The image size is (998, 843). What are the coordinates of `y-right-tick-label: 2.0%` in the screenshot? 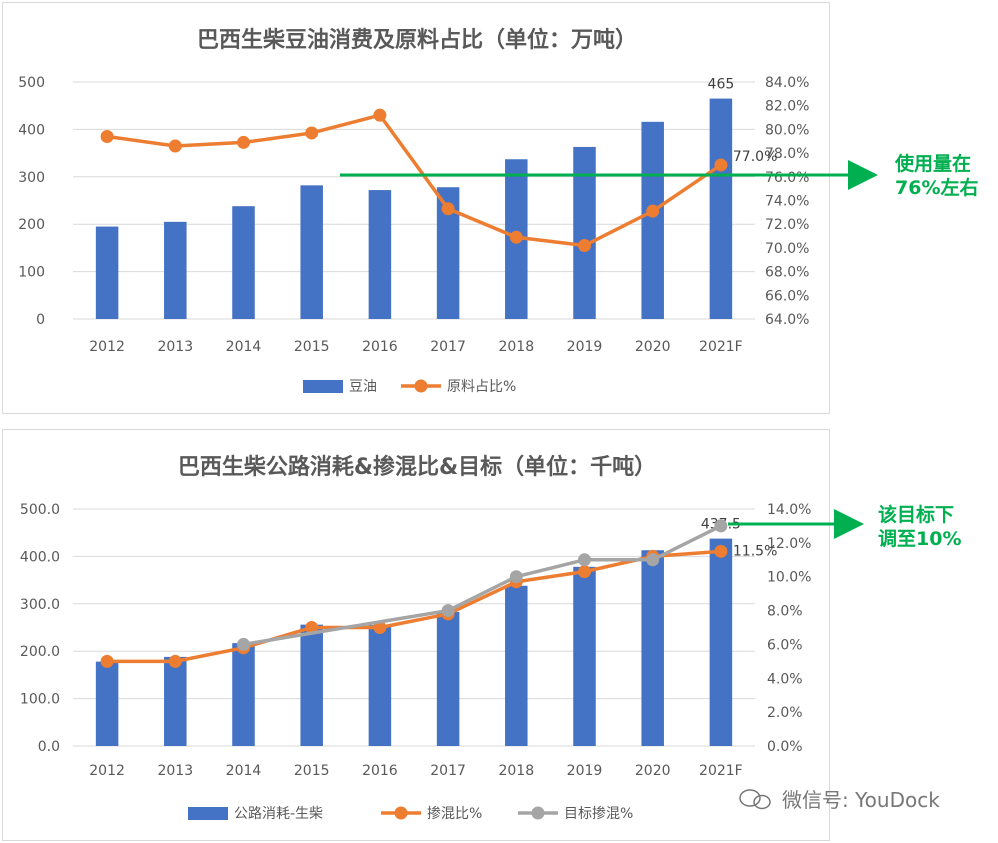 It's located at (785, 713).